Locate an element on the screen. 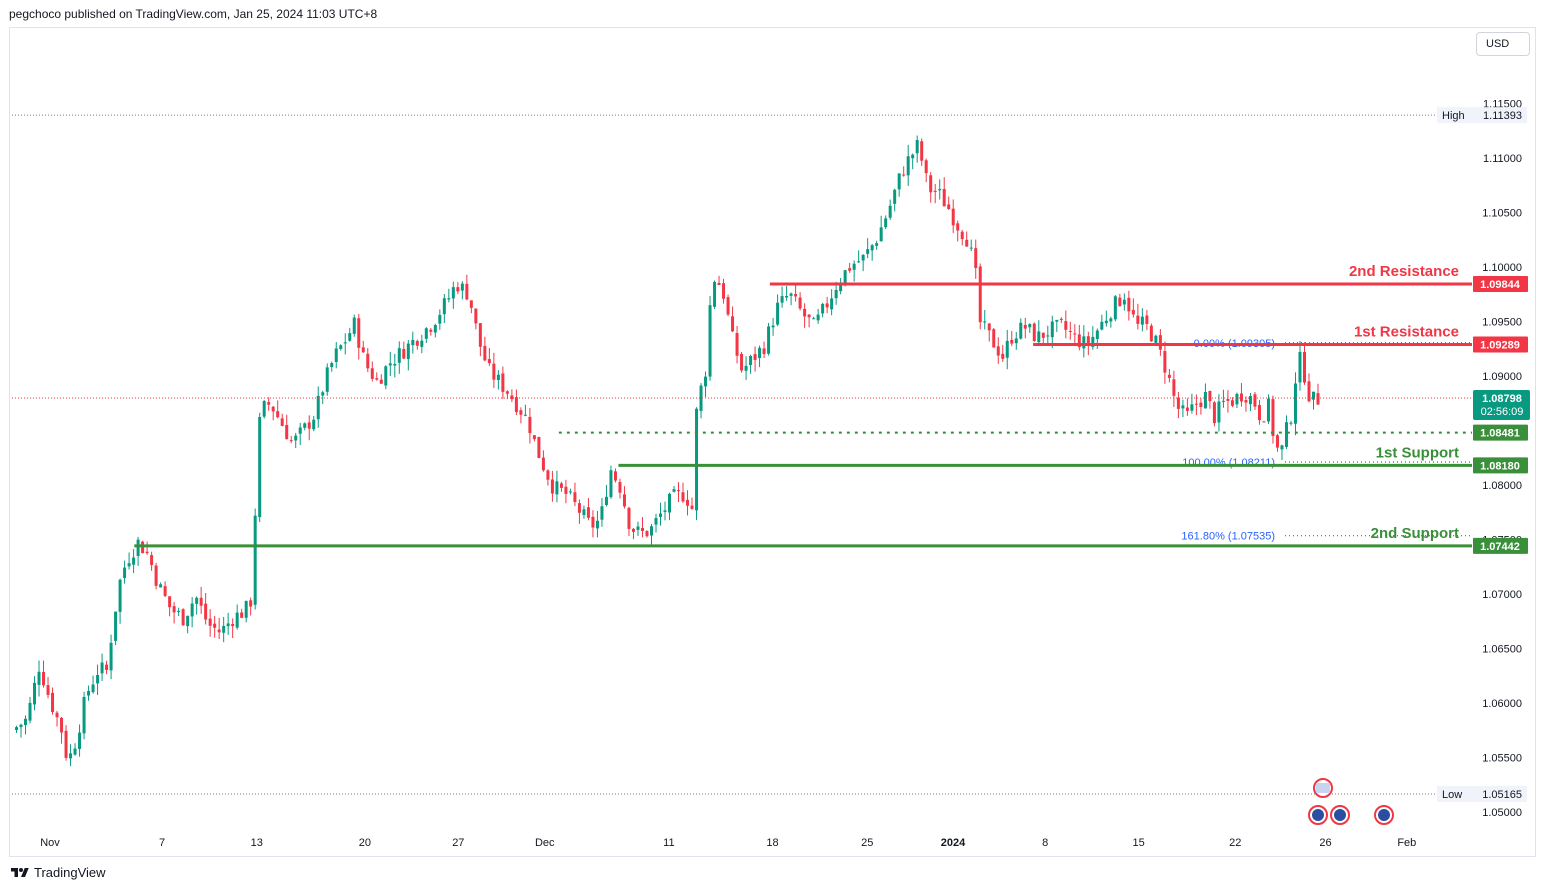 The height and width of the screenshot is (891, 1546). y-tick-label: 1.11000 is located at coordinates (1502, 159).